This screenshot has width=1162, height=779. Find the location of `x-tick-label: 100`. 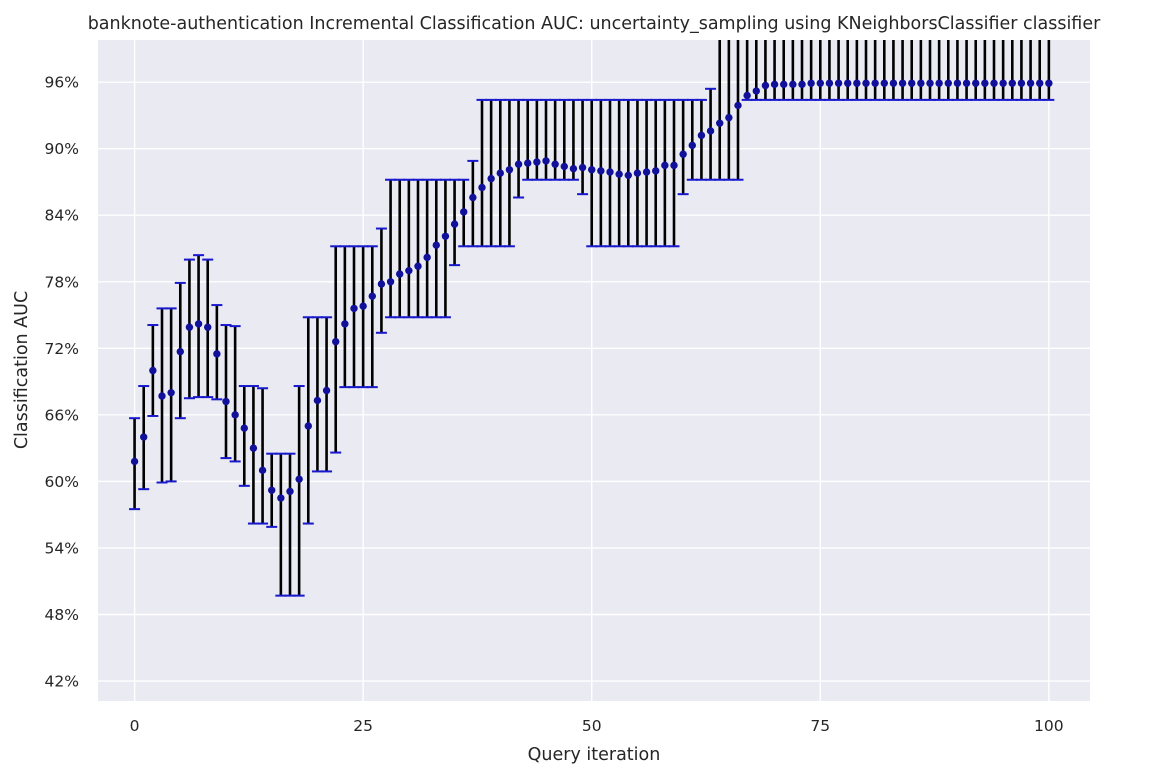

x-tick-label: 100 is located at coordinates (1049, 726).